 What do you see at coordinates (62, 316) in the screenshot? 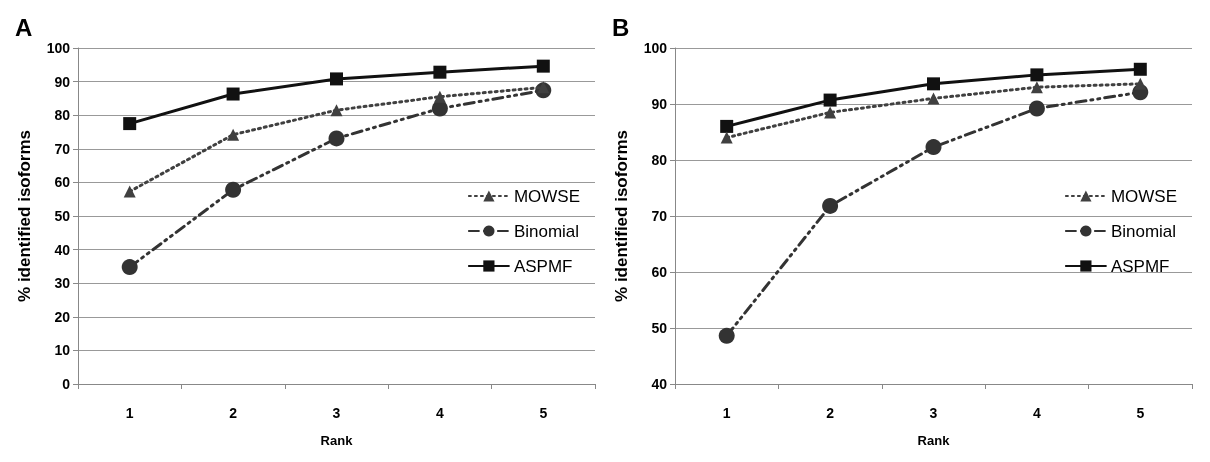
I see `y-tick-label: 20` at bounding box center [62, 316].